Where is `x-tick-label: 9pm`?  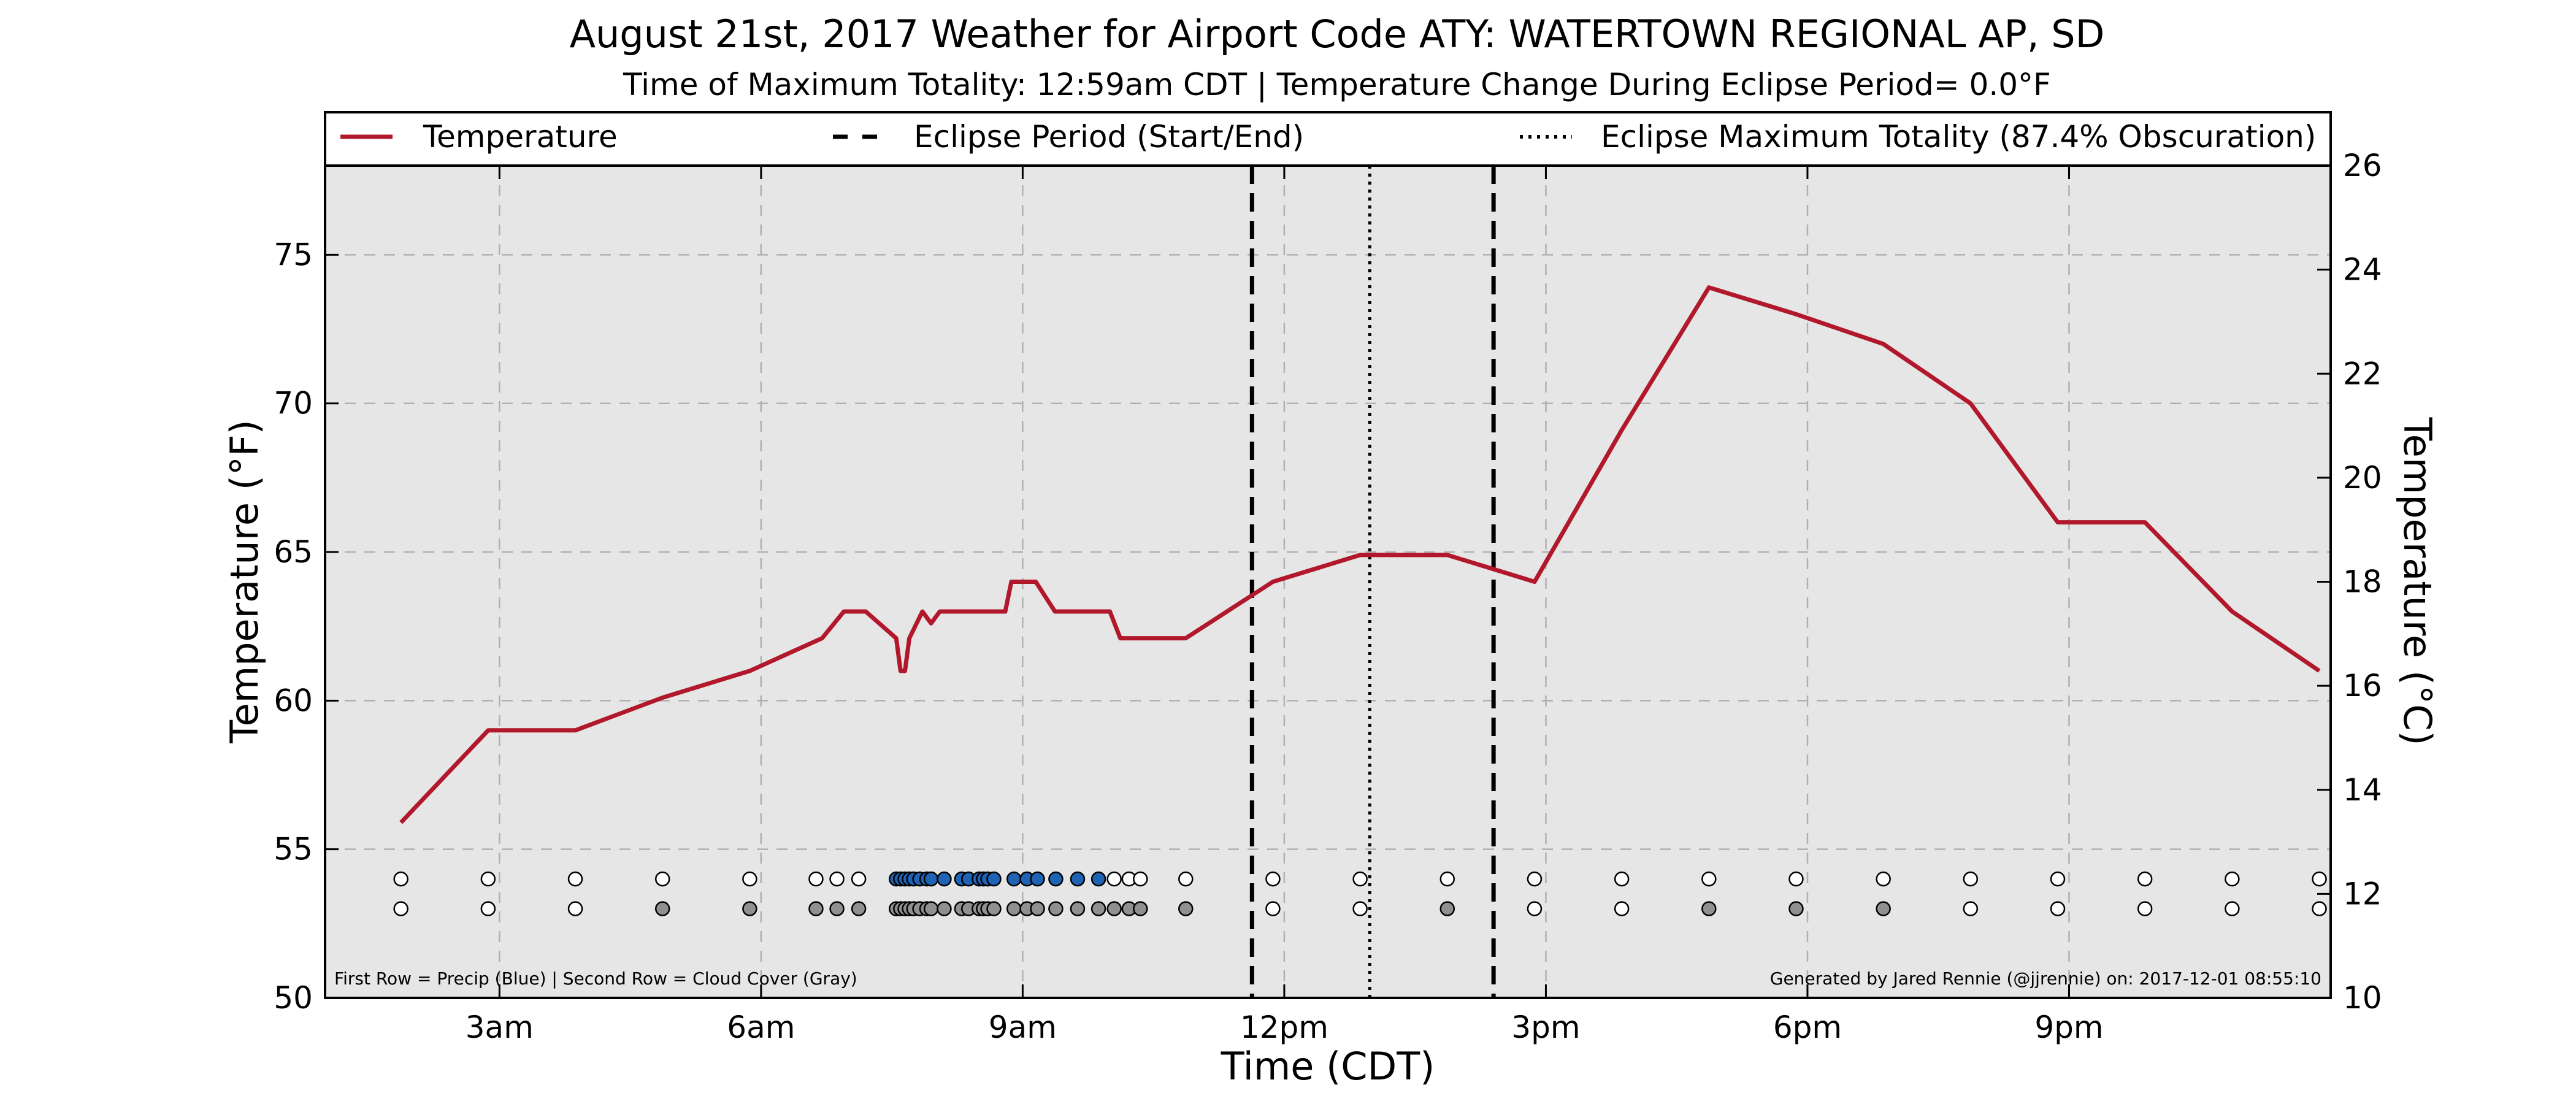
x-tick-label: 9pm is located at coordinates (2068, 1027).